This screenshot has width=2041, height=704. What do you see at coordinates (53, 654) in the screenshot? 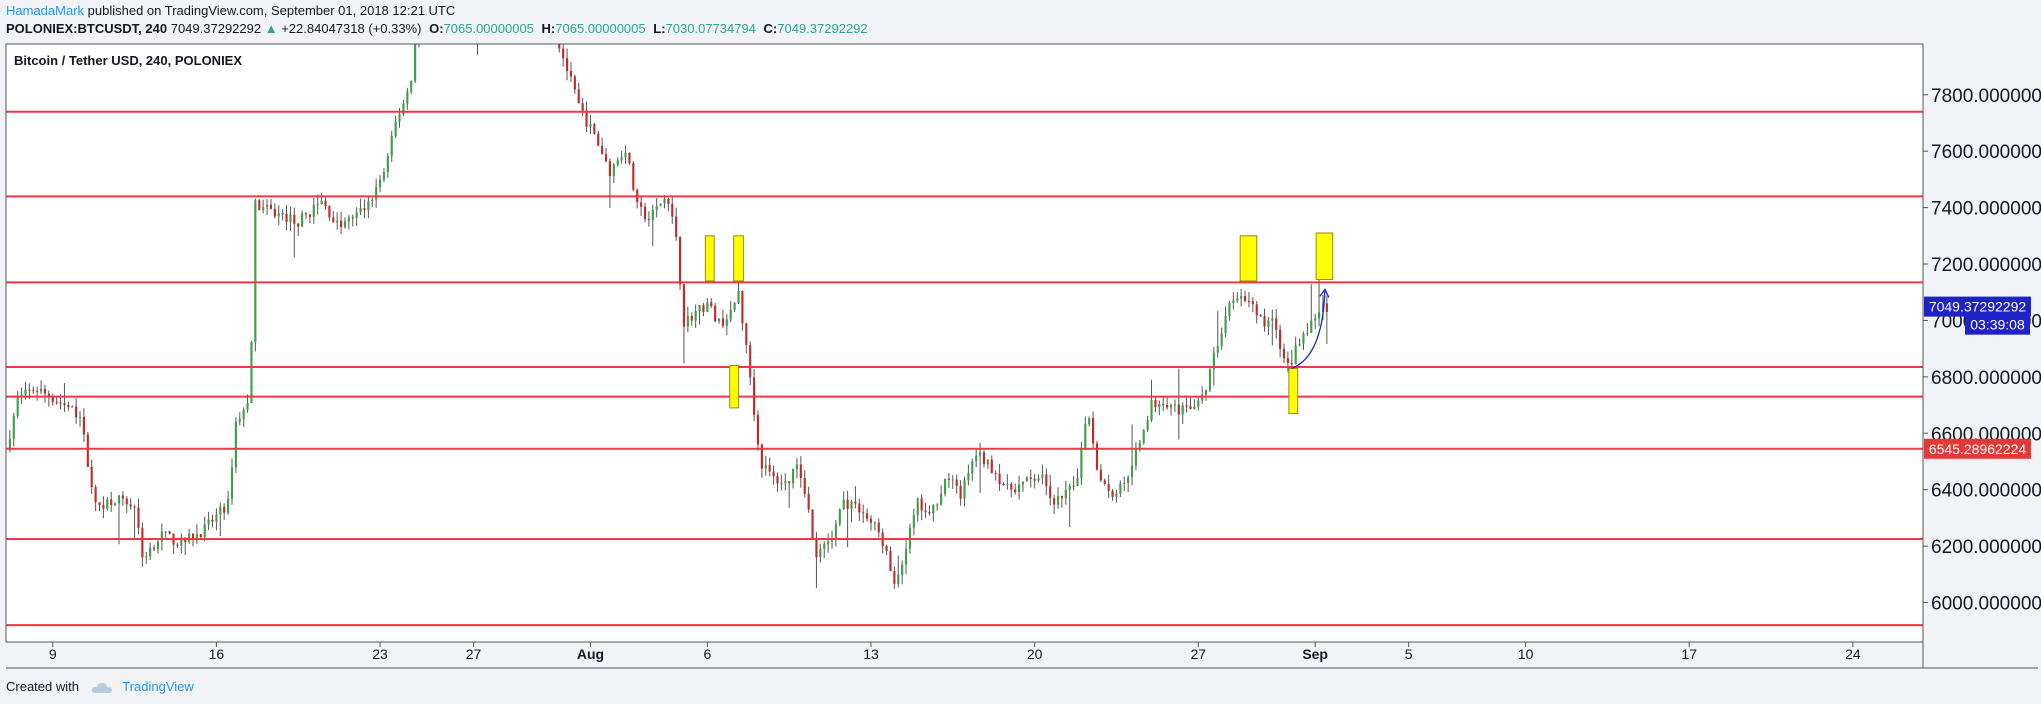
I see `x-tick-label: 9` at bounding box center [53, 654].